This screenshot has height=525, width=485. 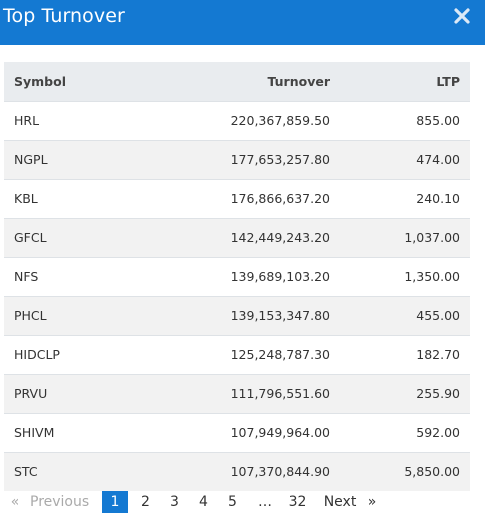 What do you see at coordinates (26, 276) in the screenshot?
I see `cell-symbol: NFS` at bounding box center [26, 276].